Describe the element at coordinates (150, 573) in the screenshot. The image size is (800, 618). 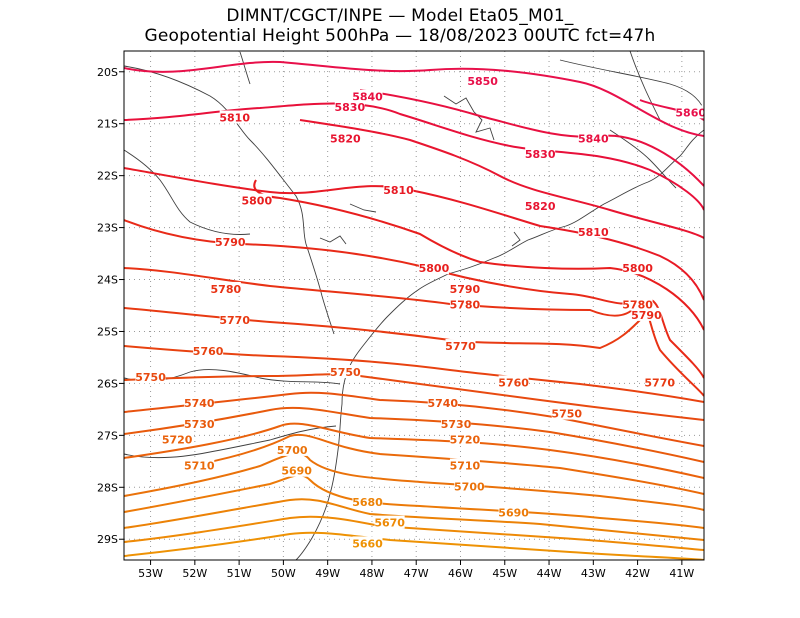
I see `x-tick-label: 53W` at that location.